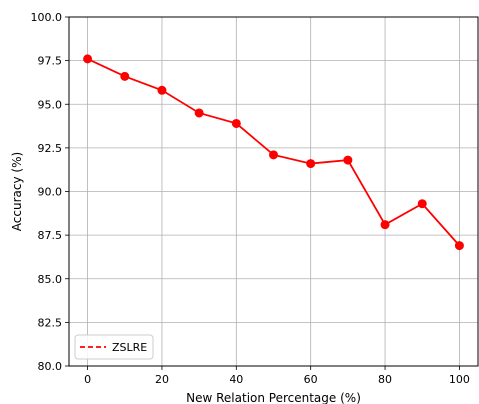 The width and height of the screenshot is (479, 404). Describe the element at coordinates (459, 379) in the screenshot. I see `x-tick-label: 100` at that location.